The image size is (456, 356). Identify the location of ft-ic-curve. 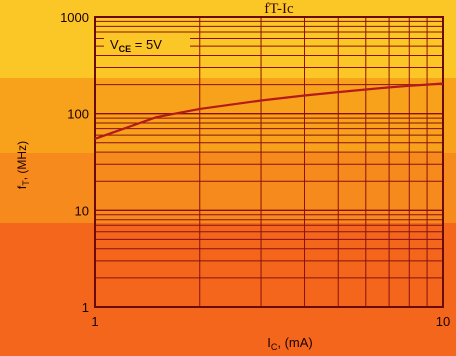
(269, 111).